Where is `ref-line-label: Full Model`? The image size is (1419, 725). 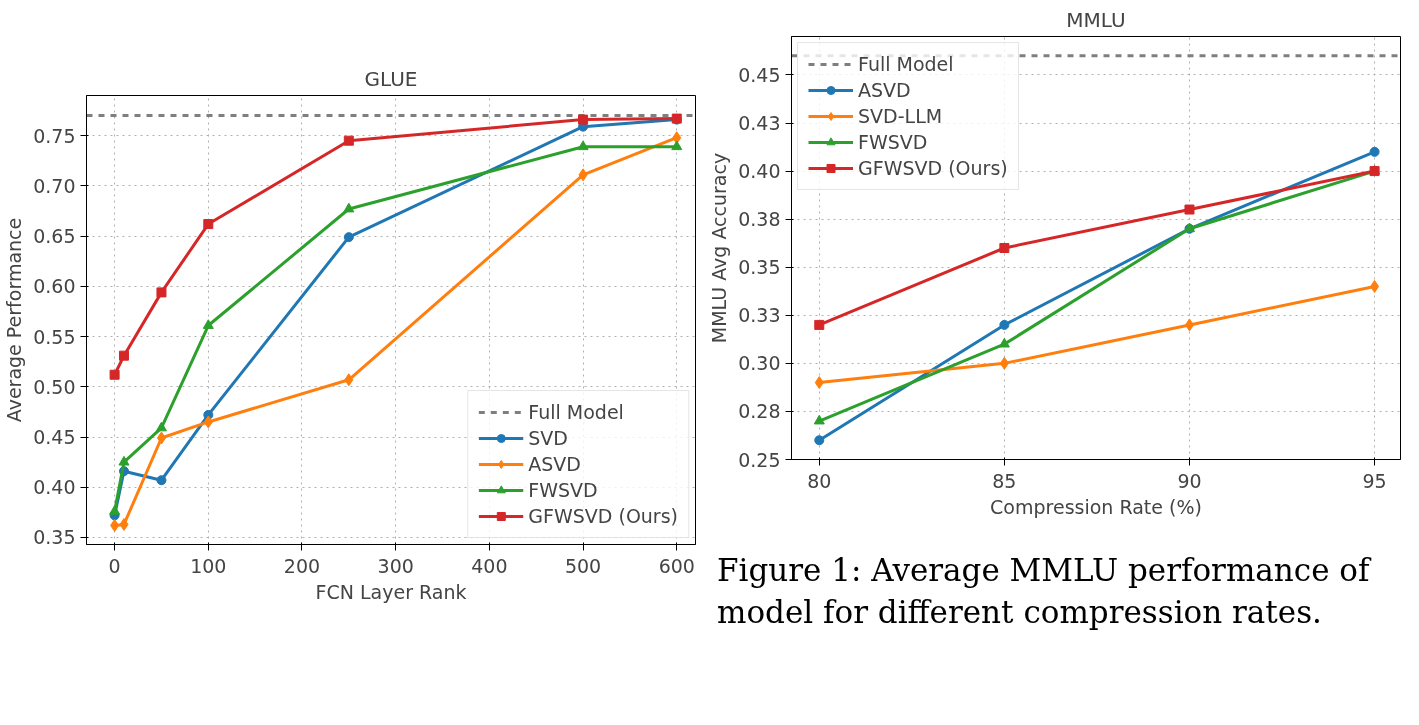 ref-line-label: Full Model is located at coordinates (906, 64).